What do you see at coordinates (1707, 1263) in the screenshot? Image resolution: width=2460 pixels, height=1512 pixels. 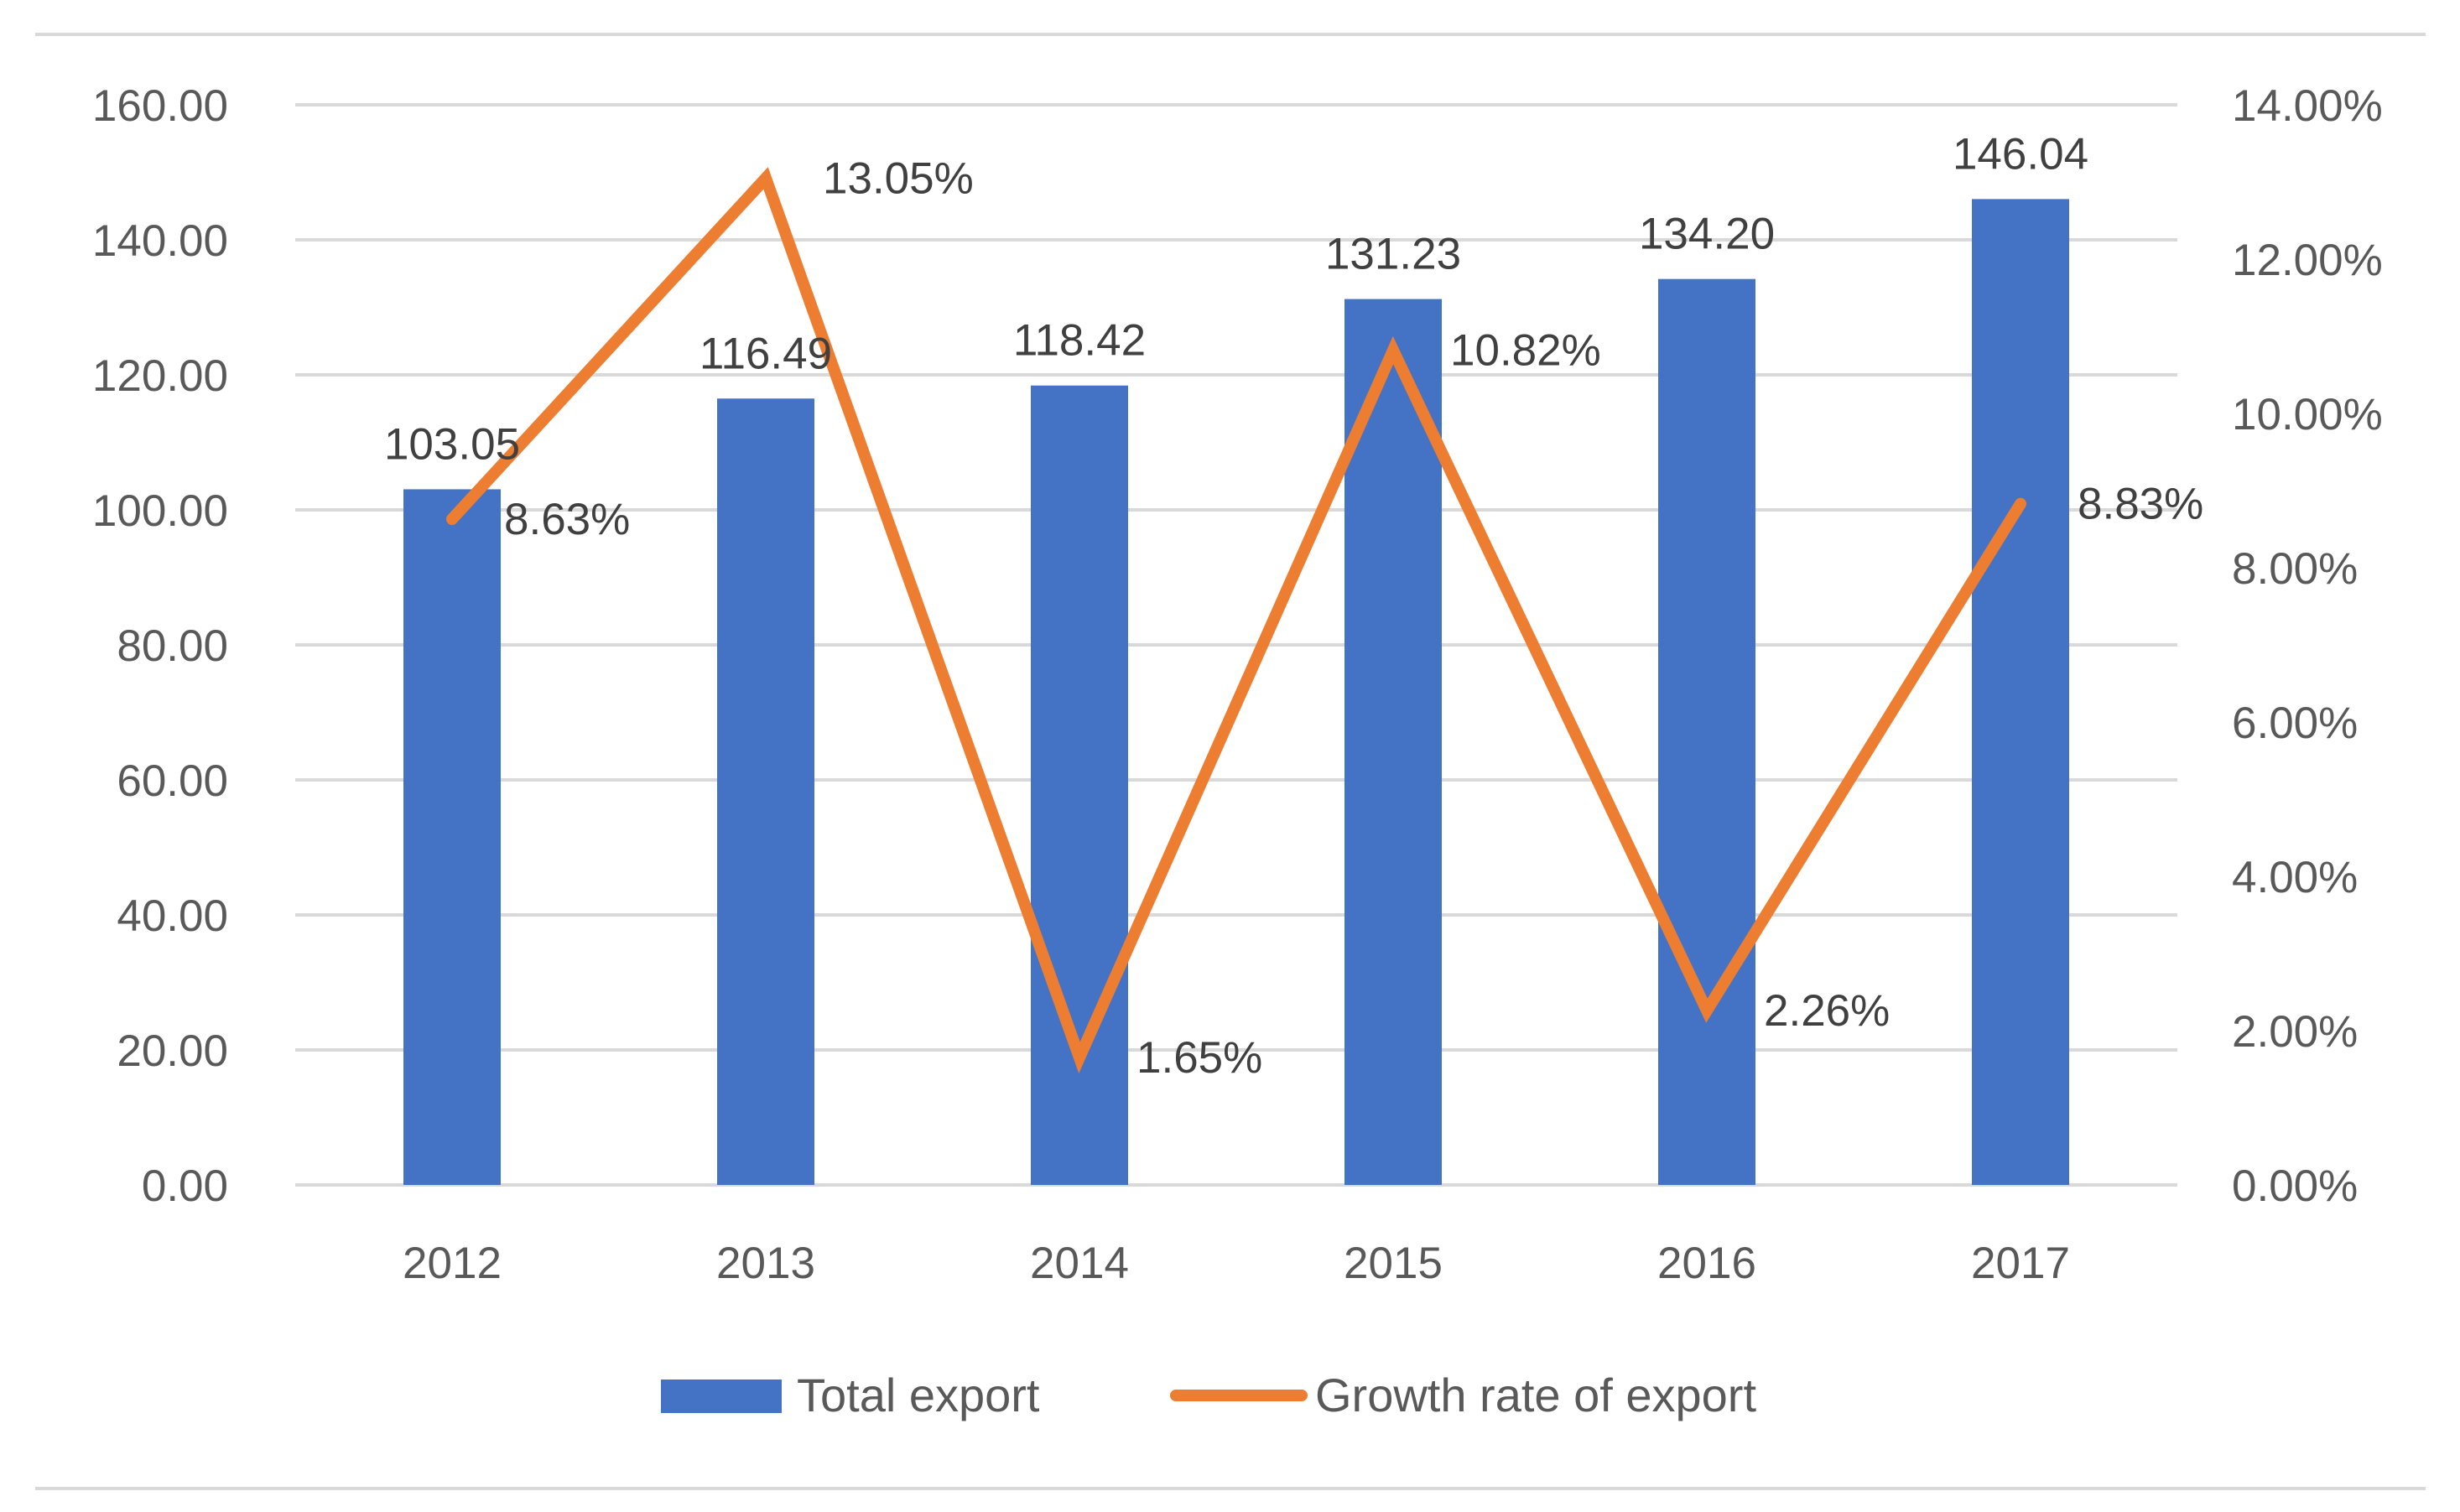 I see `x-axis-tick-label: 2016` at bounding box center [1707, 1263].